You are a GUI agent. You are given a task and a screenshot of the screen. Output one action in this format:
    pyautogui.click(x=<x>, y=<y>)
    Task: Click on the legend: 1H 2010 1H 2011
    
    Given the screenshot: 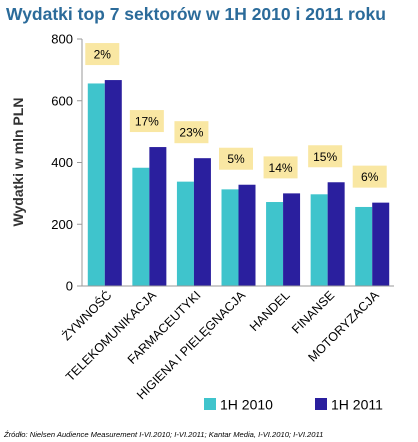 What is the action you would take?
    pyautogui.click(x=293, y=405)
    